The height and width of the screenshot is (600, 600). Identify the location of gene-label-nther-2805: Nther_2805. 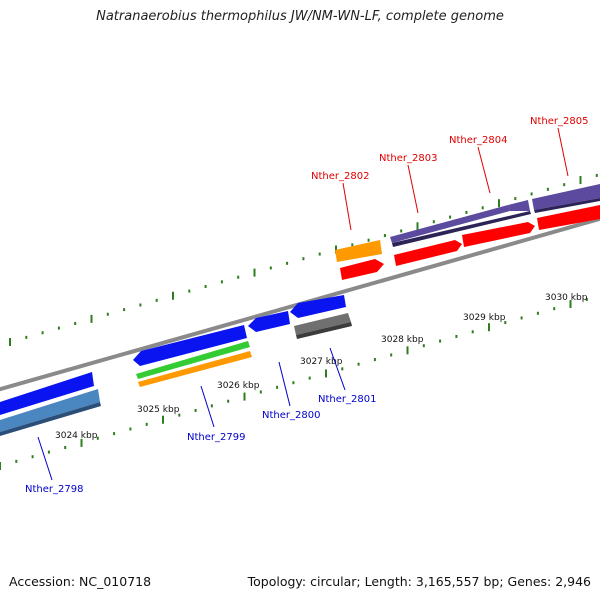
(559, 121).